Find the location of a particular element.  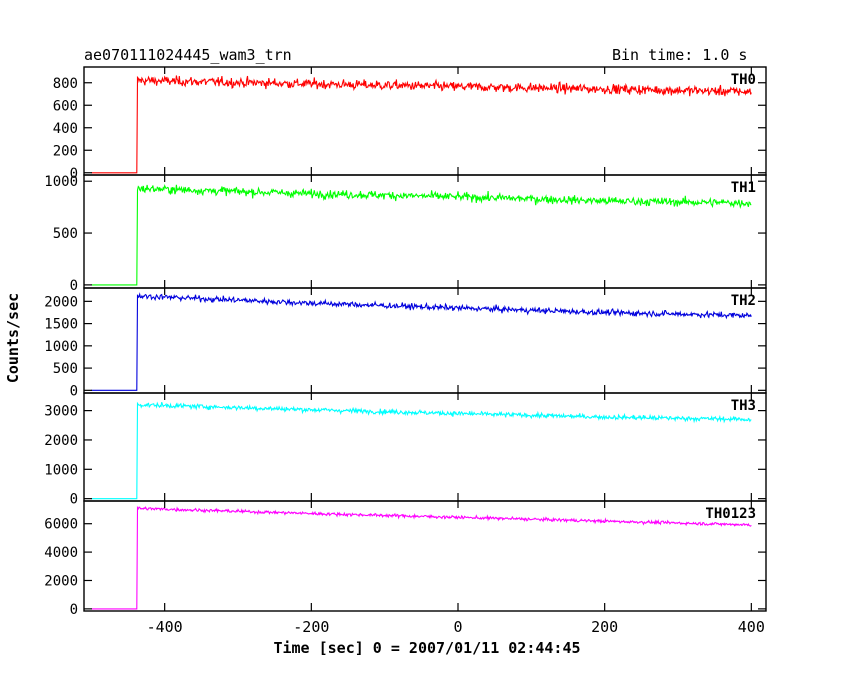

x-axis-label: Time [sec] 0 = 2007/01/11 02:44:45 is located at coordinates (426, 648).